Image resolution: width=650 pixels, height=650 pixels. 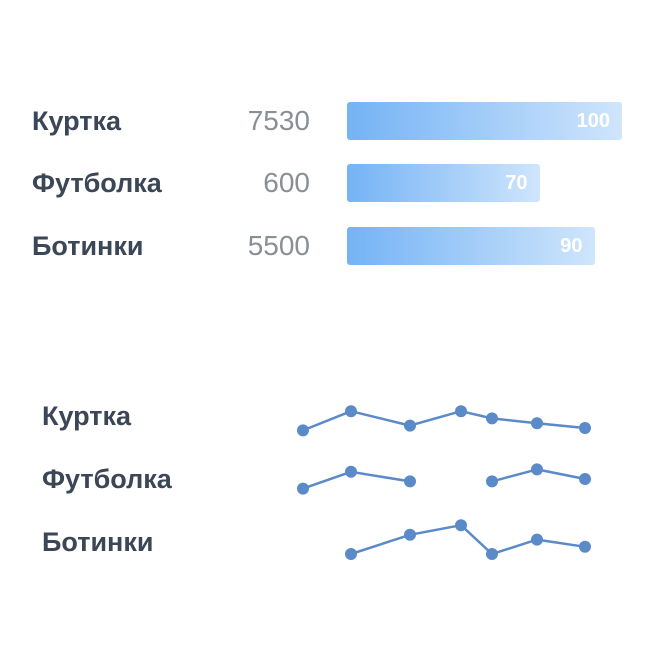 What do you see at coordinates (325, 121) in the screenshot?
I see `bar-row: Куртка 7530 100` at bounding box center [325, 121].